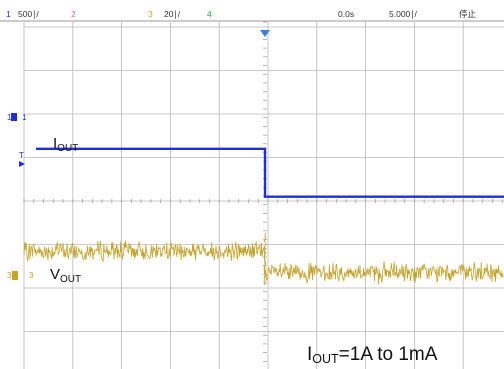 The image size is (504, 369). I want to click on trigger-level-marker: T, so click(22, 159).